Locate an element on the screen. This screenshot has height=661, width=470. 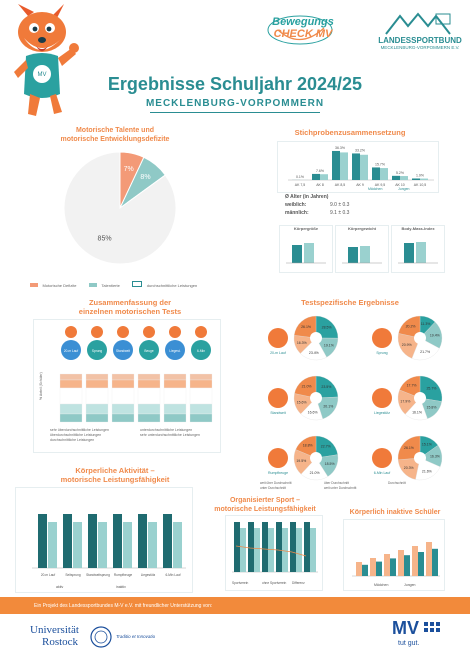
donut-label-3-0: 25.7% is located at coordinates (431, 388).